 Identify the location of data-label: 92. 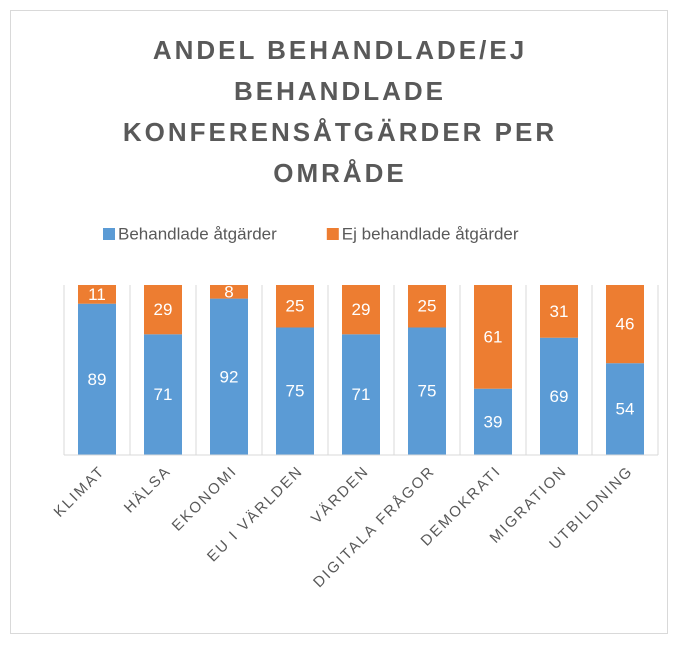
(229, 376).